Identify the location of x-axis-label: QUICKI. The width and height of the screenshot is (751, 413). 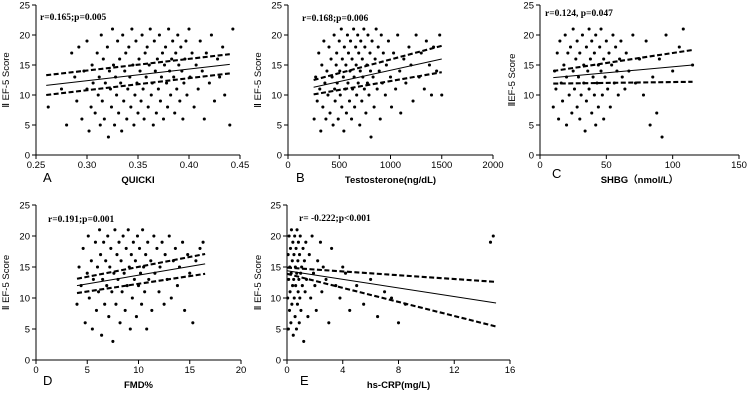
(137, 180).